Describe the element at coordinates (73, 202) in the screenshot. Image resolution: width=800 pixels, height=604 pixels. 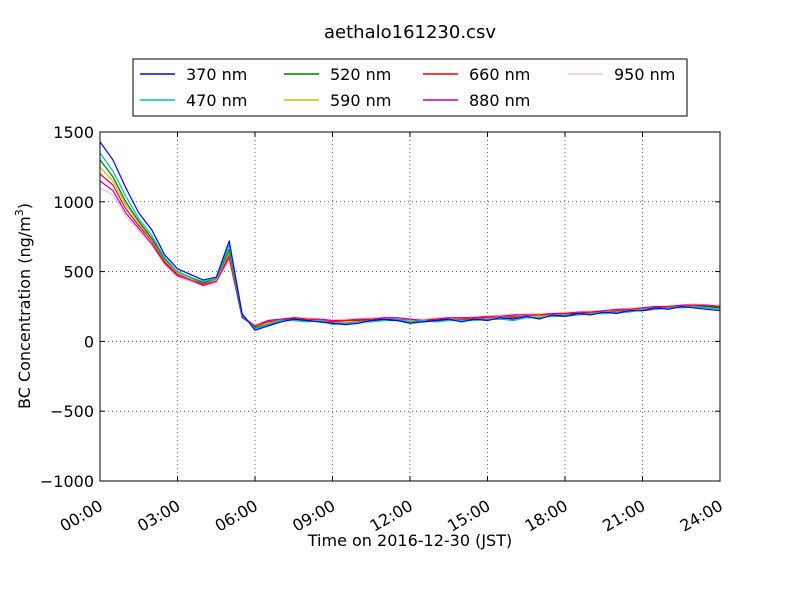
I see `y-tick-label: 1000` at that location.